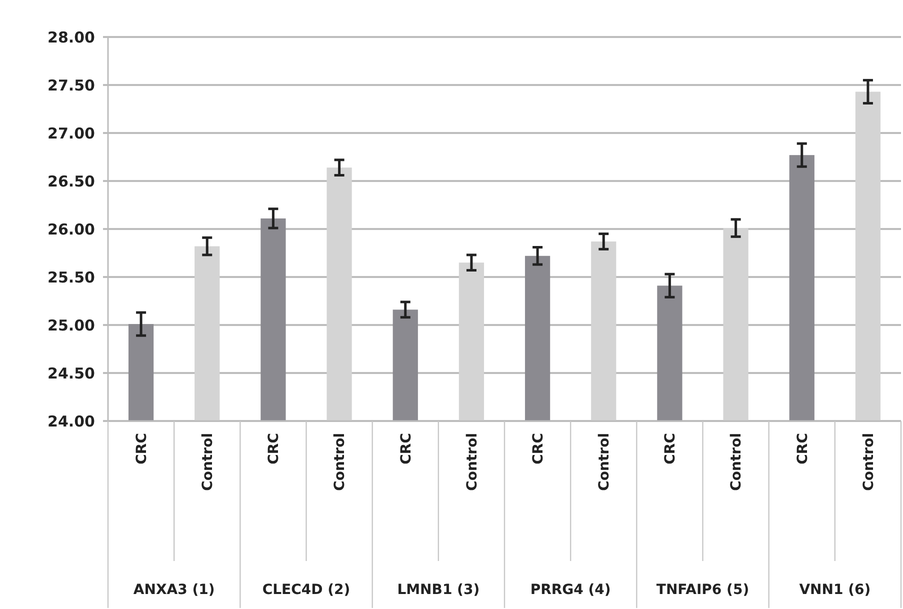 Image resolution: width=903 pixels, height=609 pixels. I want to click on y-tick-label: 25.00, so click(71, 325).